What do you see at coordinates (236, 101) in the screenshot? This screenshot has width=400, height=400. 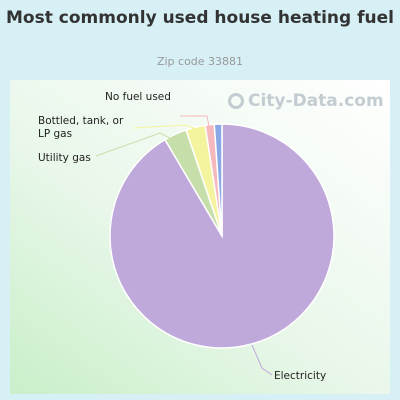 I see `city-data-logo-icon` at bounding box center [236, 101].